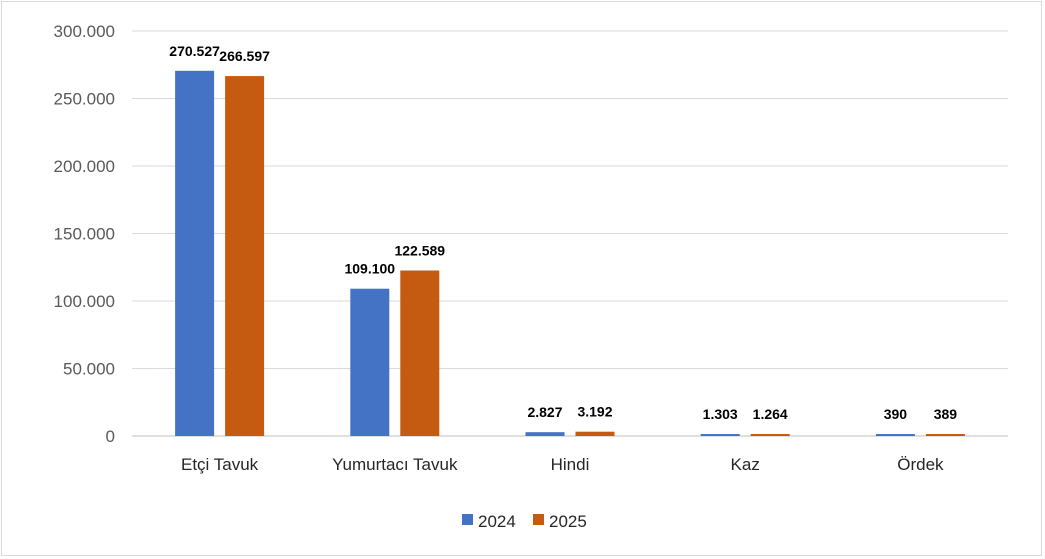 The width and height of the screenshot is (1045, 559). What do you see at coordinates (568, 521) in the screenshot?
I see `legend-label: 2025` at bounding box center [568, 521].